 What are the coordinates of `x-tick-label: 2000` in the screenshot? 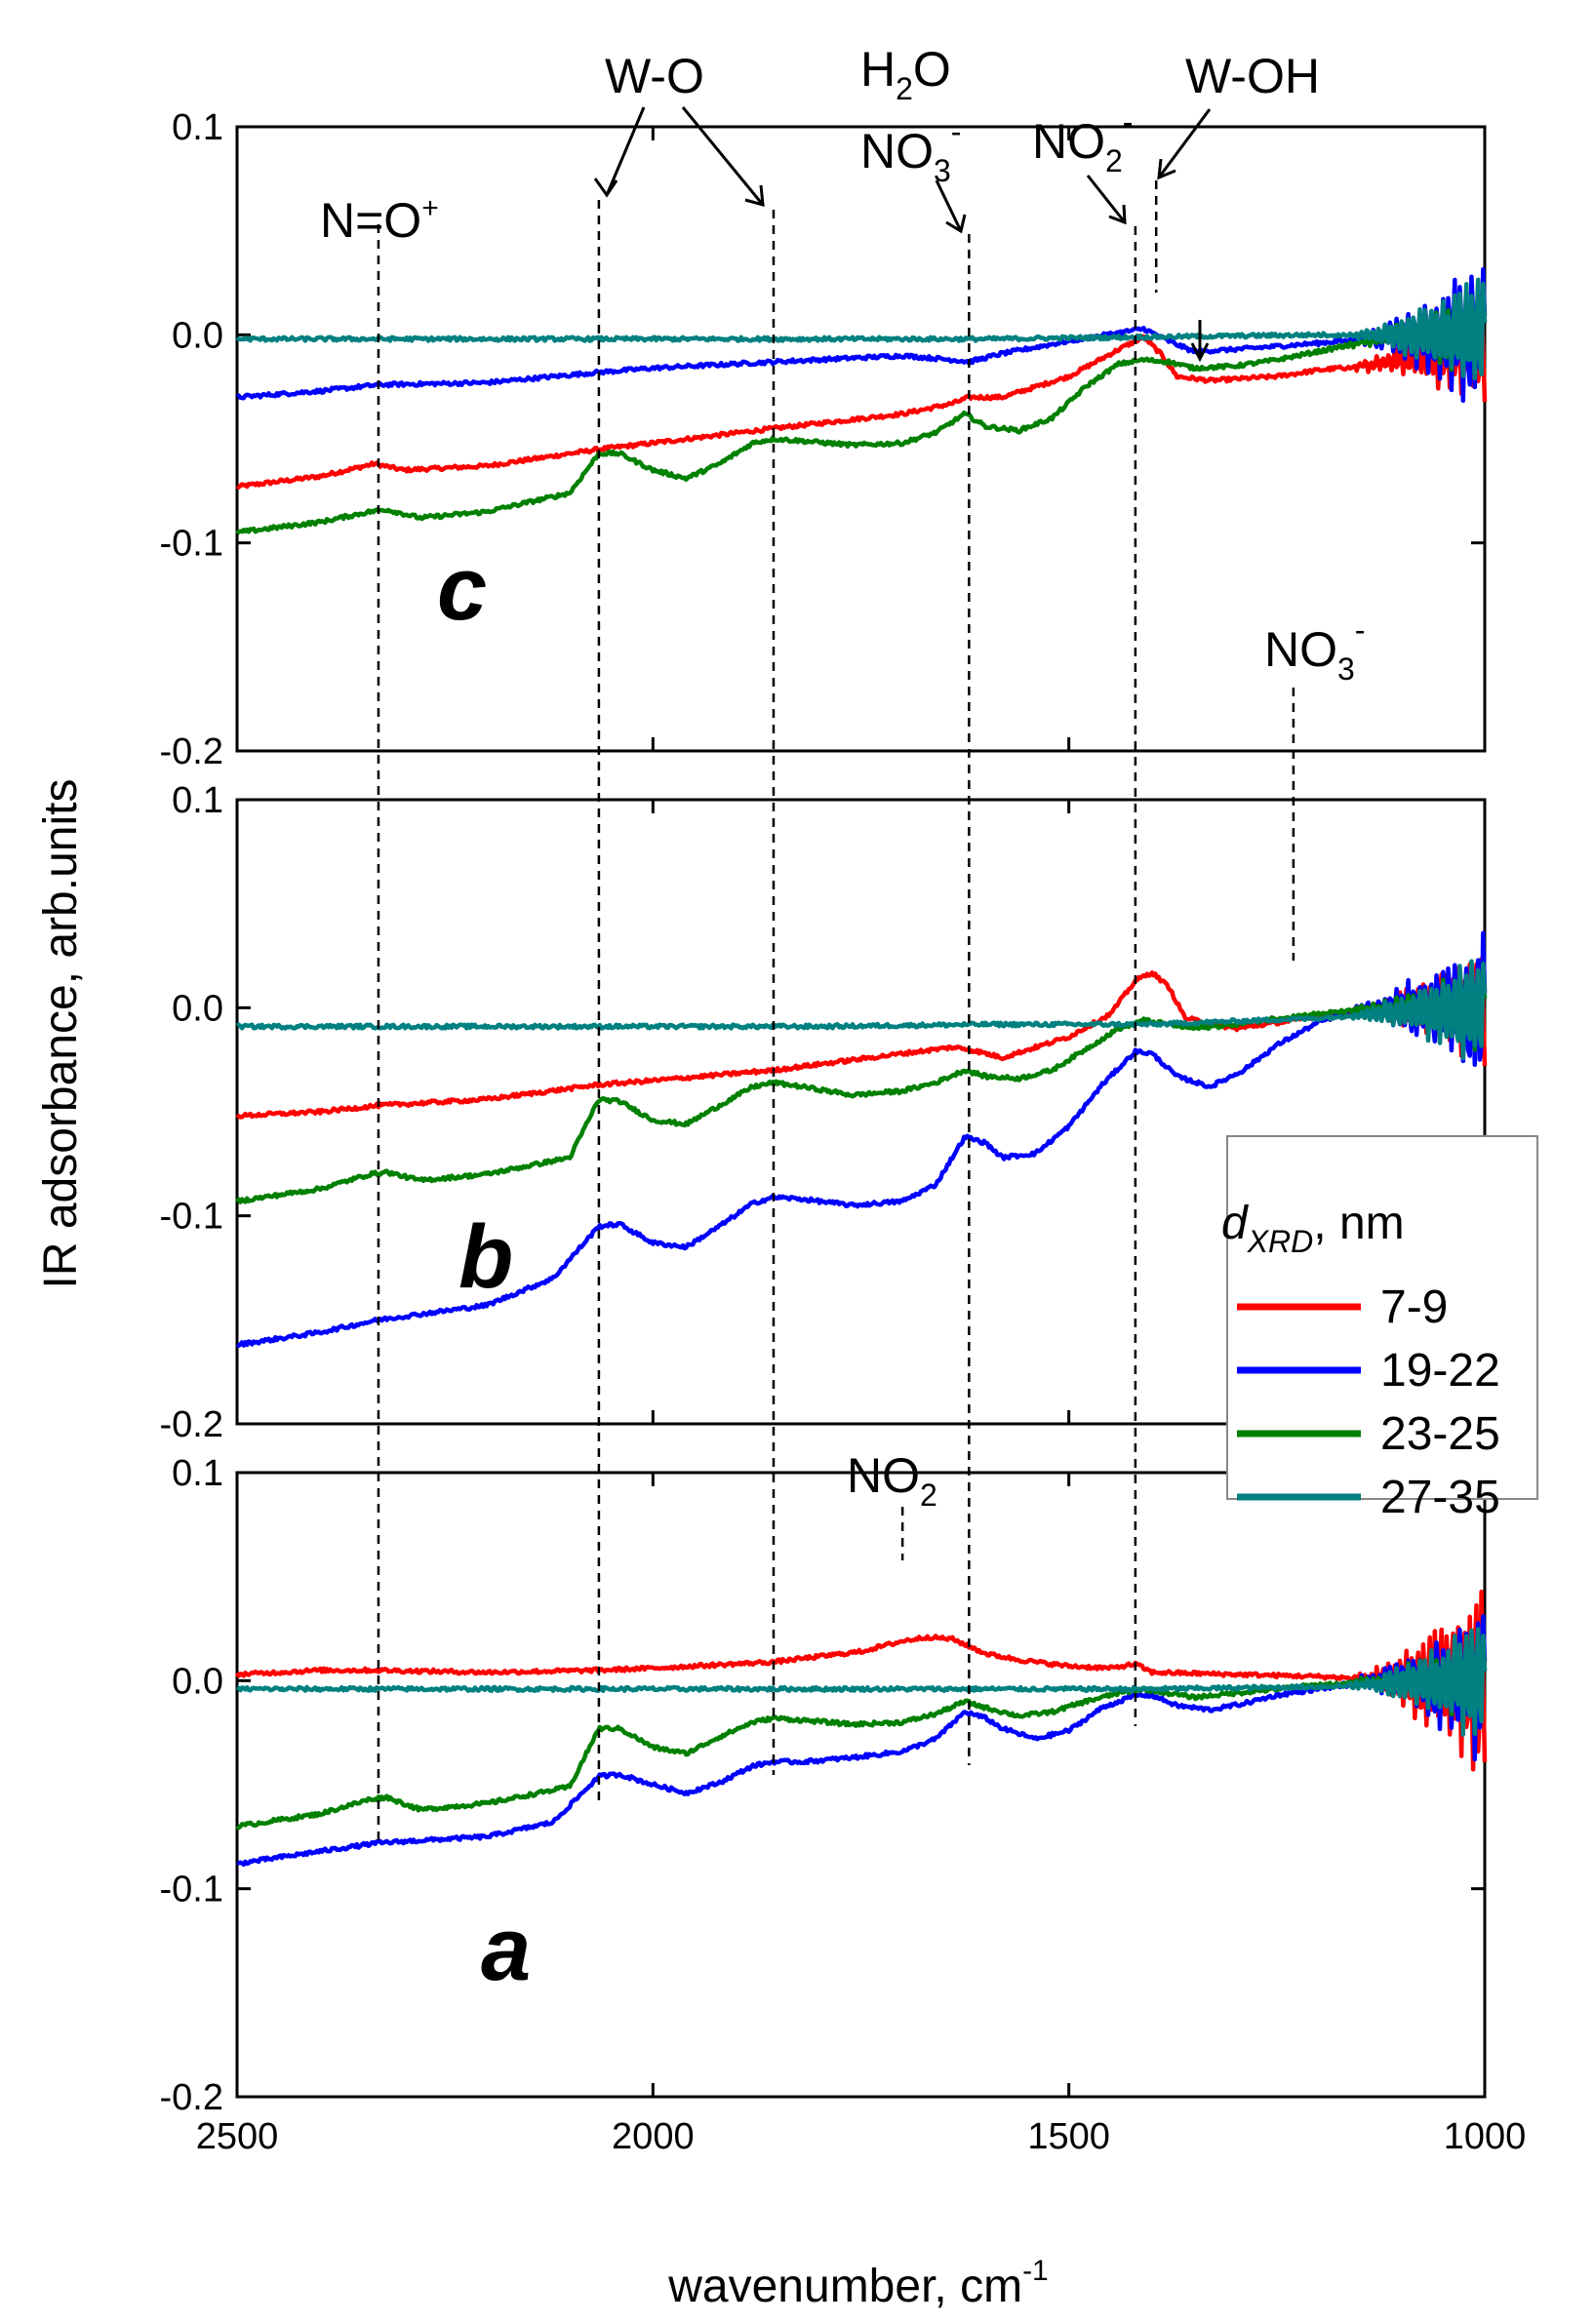 It's located at (653, 2136).